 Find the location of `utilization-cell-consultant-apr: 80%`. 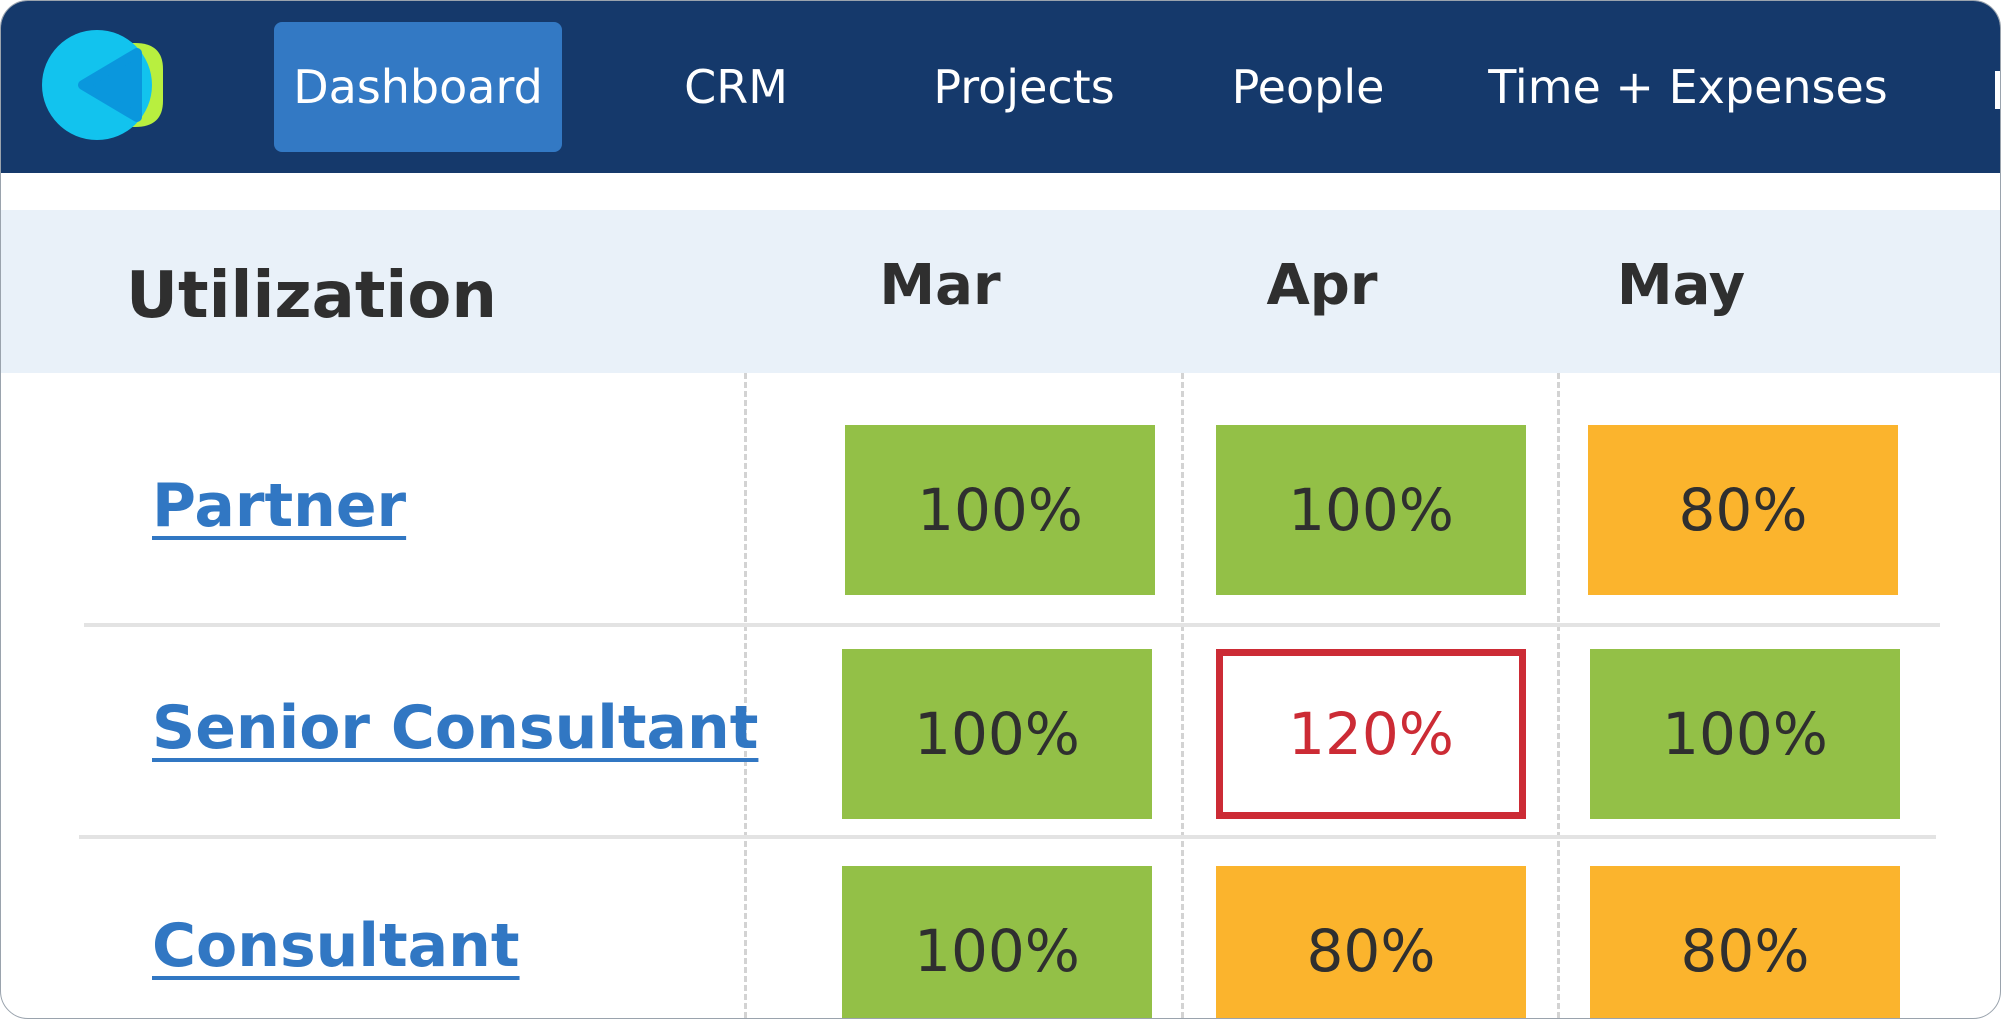

utilization-cell-consultant-apr: 80% is located at coordinates (1371, 942).